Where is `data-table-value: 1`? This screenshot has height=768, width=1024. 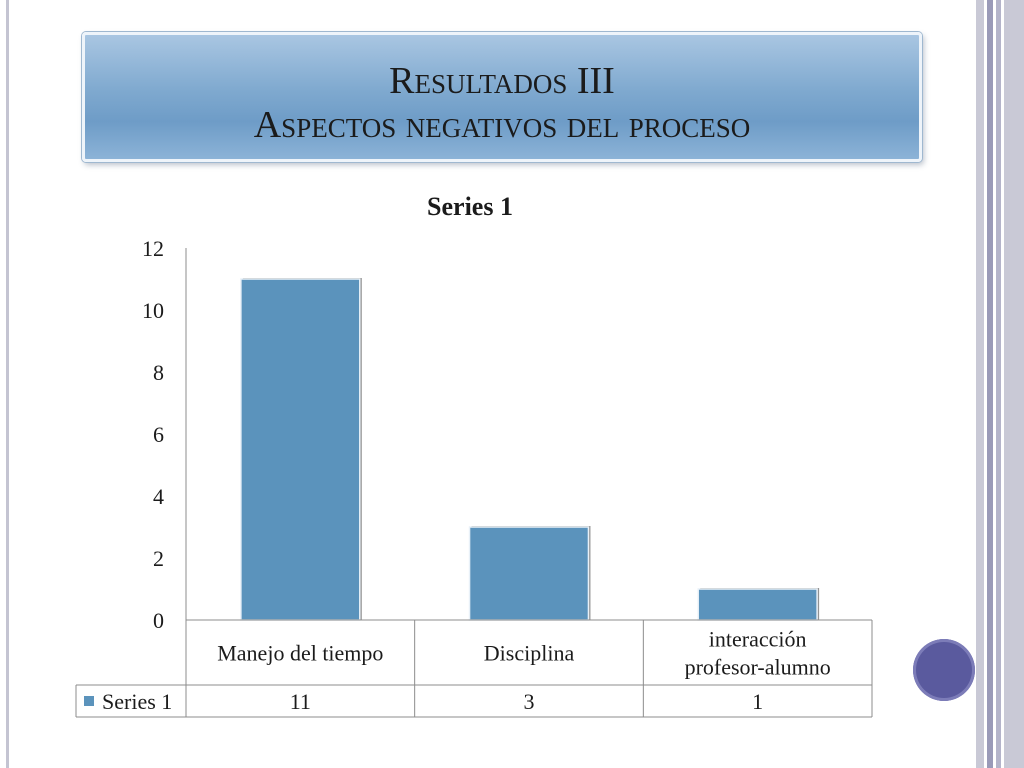 data-table-value: 1 is located at coordinates (757, 701).